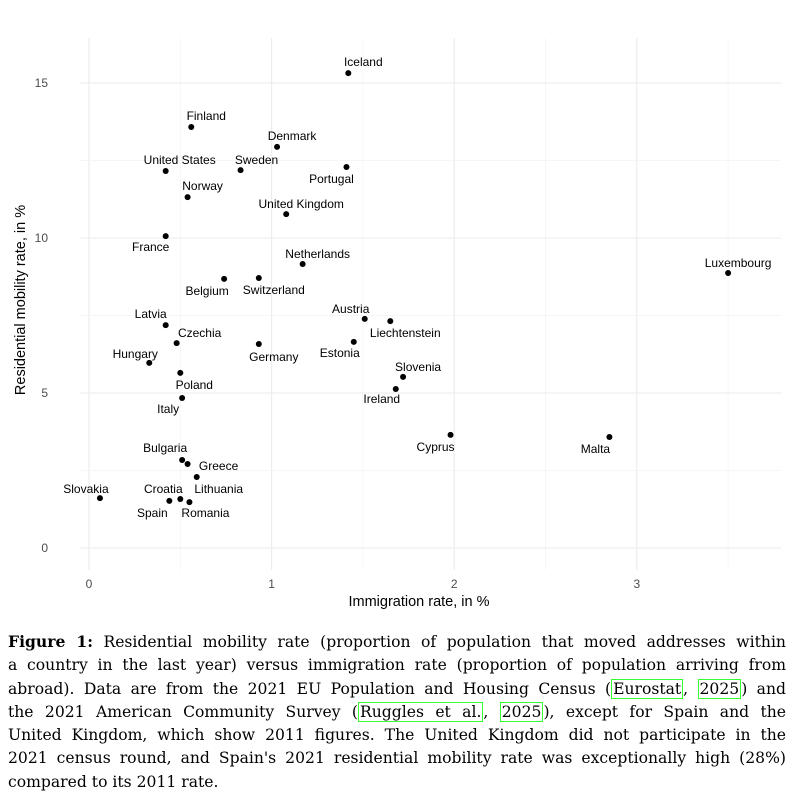  Describe the element at coordinates (44, 393) in the screenshot. I see `y-tick-label: 5` at that location.